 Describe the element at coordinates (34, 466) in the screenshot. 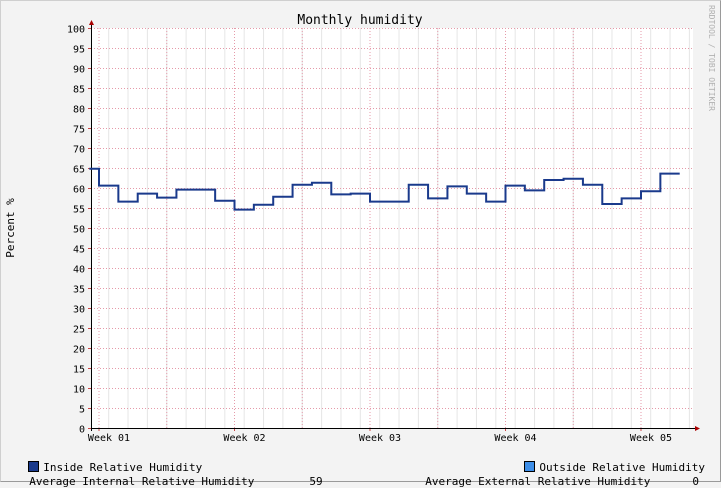

I see `inside-swatch` at that location.